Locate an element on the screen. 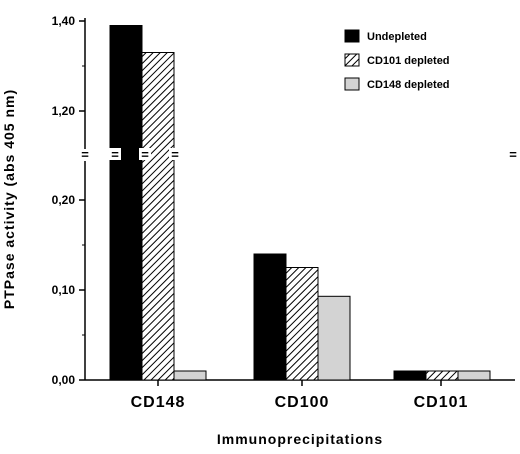 Image resolution: width=520 pixels, height=454 pixels. x-category-label: CD148 is located at coordinates (158, 402).